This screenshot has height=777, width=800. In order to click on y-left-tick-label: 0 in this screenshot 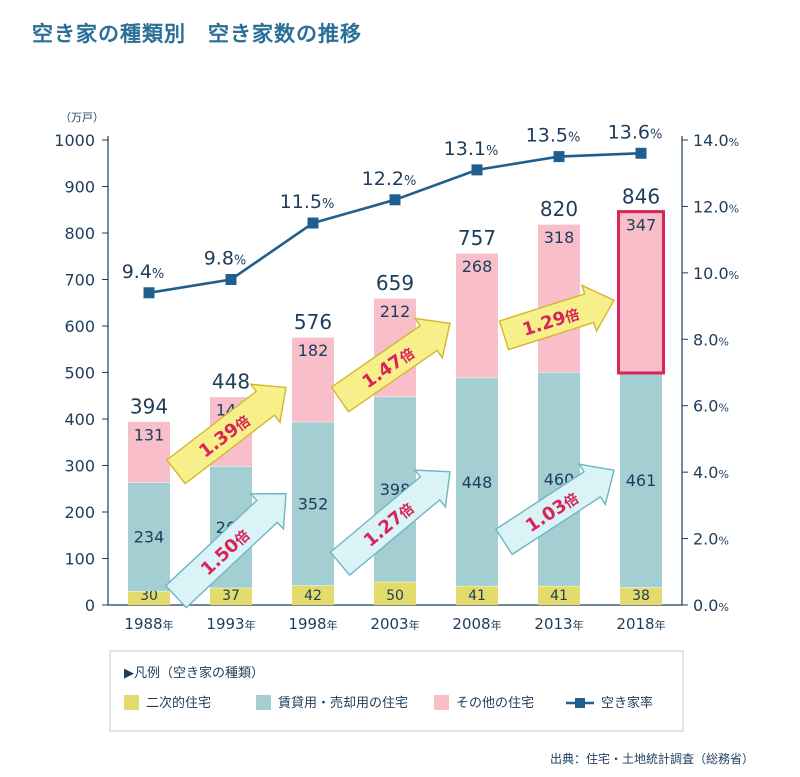, I will do `click(90, 605)`.